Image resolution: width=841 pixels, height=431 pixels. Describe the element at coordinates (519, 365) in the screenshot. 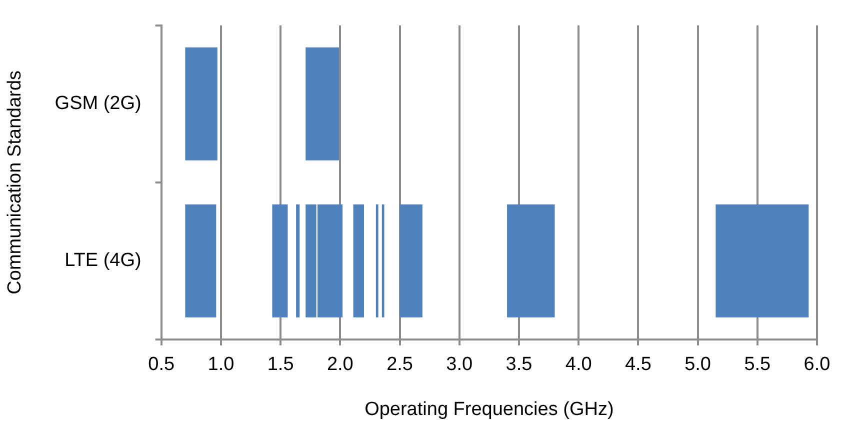

I see `x-tick-label: 3.5` at that location.